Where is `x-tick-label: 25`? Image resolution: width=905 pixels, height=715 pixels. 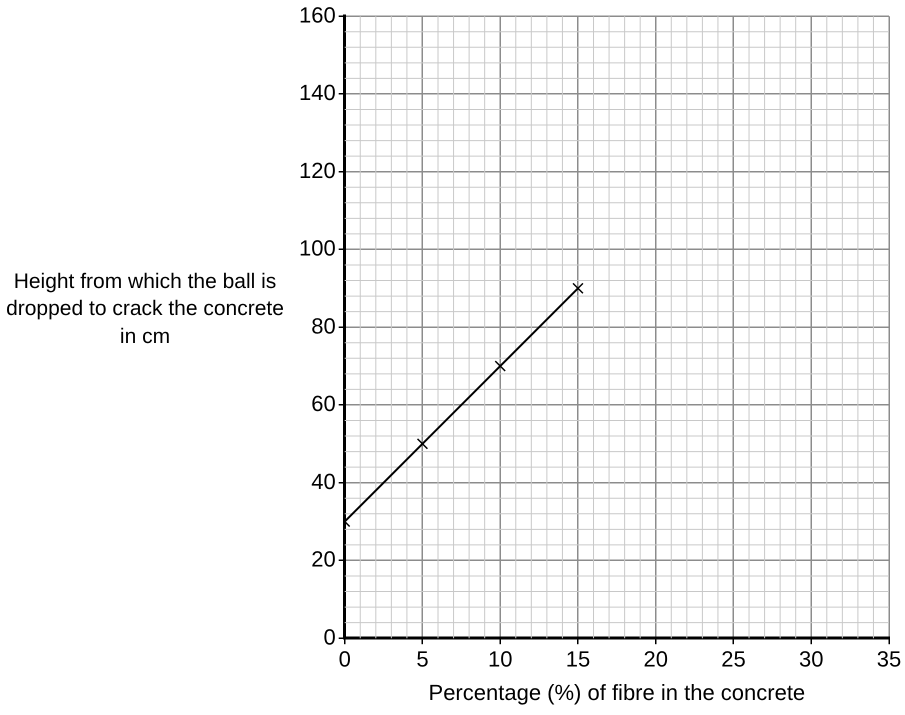
x-tick-label: 25 is located at coordinates (733, 659).